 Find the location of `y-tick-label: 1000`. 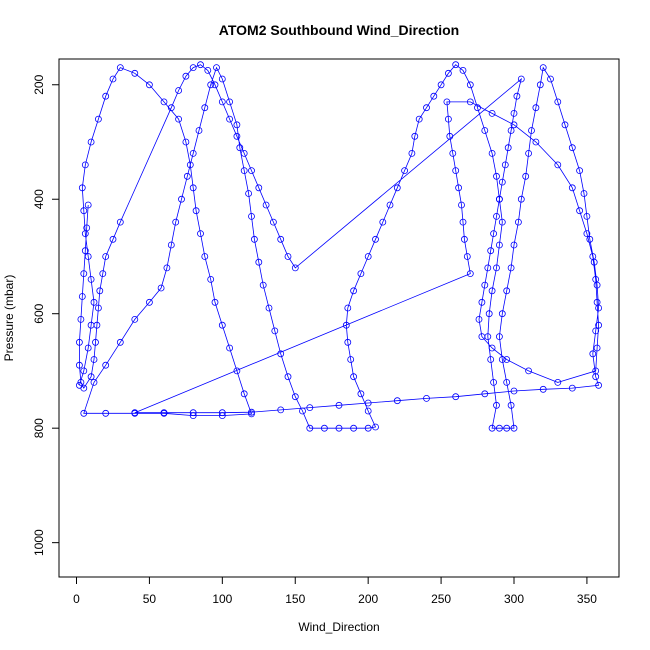

y-tick-label: 1000 is located at coordinates (39, 542).